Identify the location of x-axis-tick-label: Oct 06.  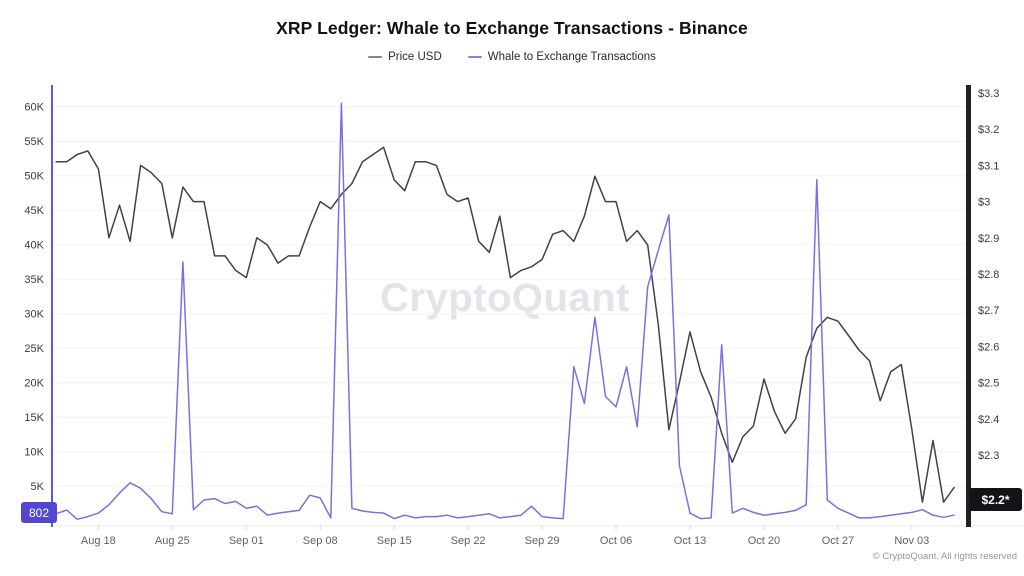
(616, 541).